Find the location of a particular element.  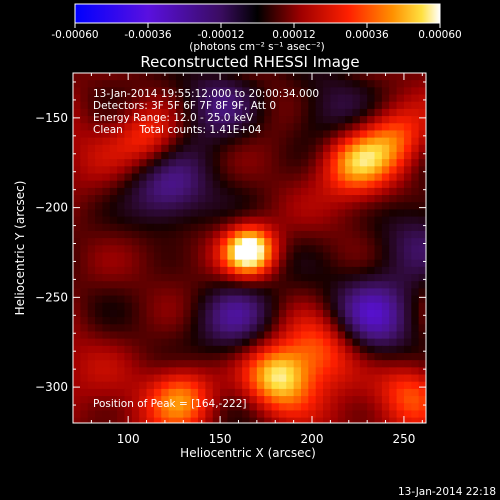

x-tick-label: 150 is located at coordinates (220, 439).